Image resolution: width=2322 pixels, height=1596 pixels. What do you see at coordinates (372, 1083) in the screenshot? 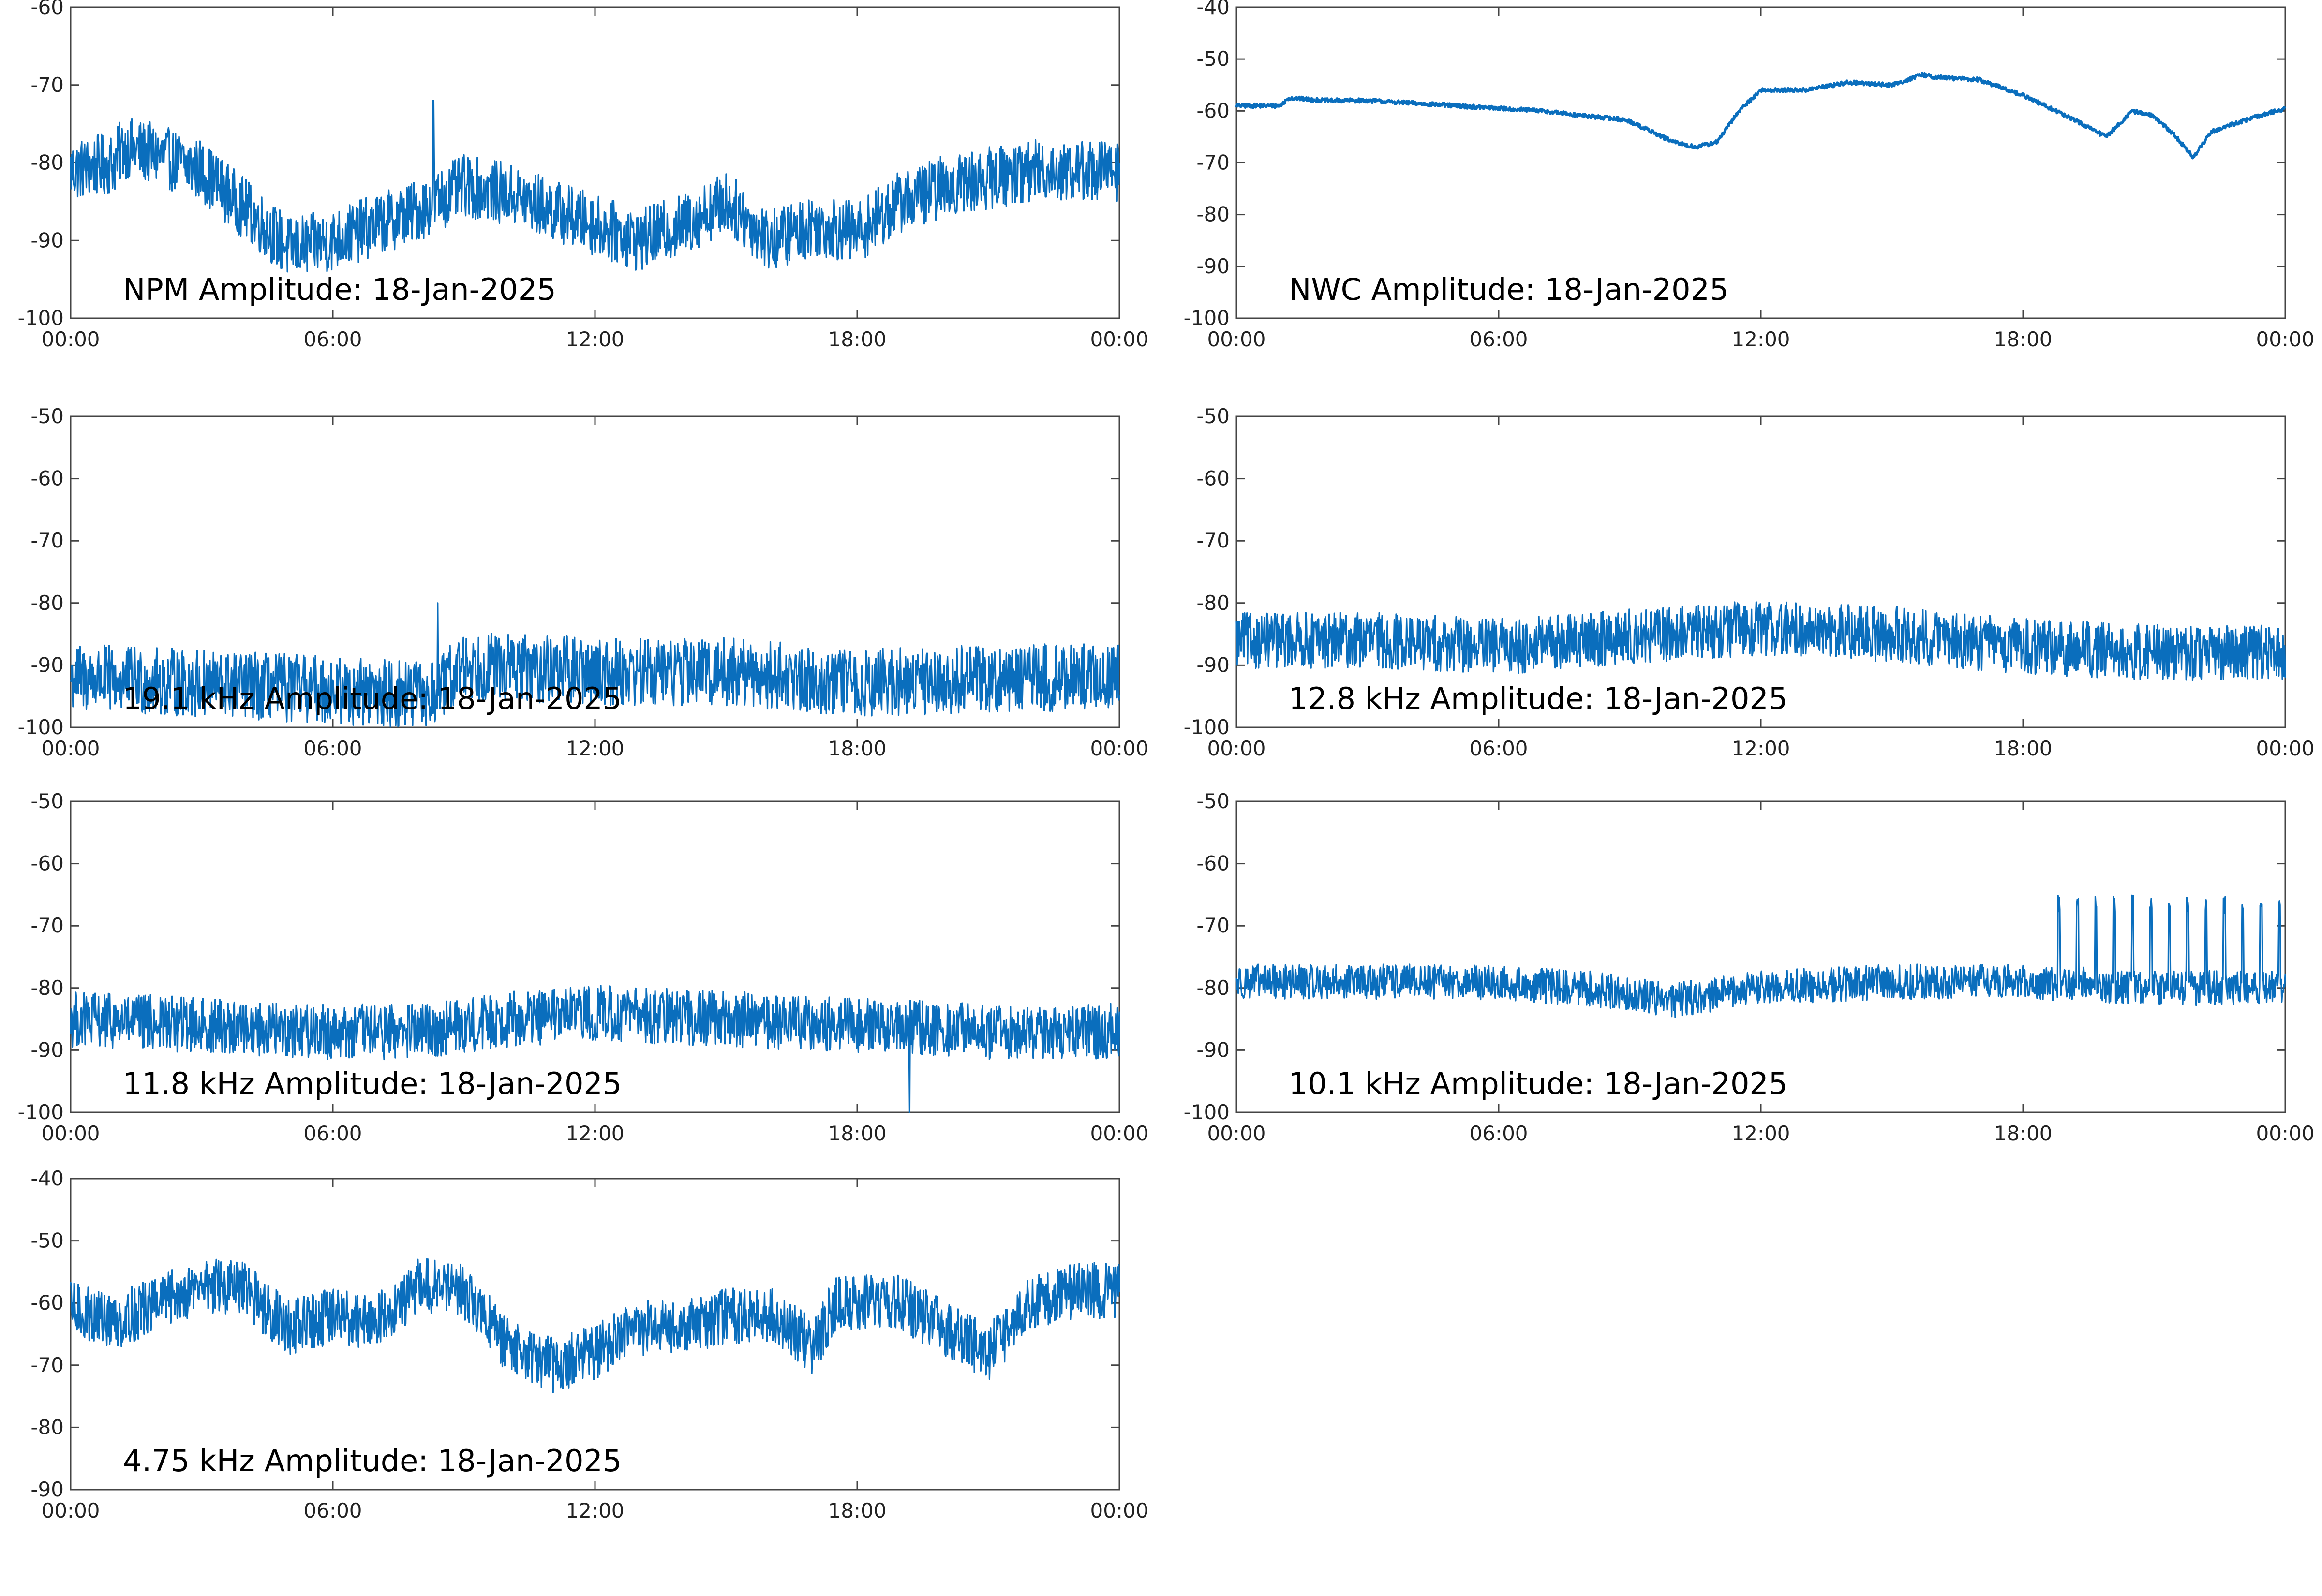
I see `panel-label: 11.8 kHz Amplitude: 18-Jan-2025` at bounding box center [372, 1083].